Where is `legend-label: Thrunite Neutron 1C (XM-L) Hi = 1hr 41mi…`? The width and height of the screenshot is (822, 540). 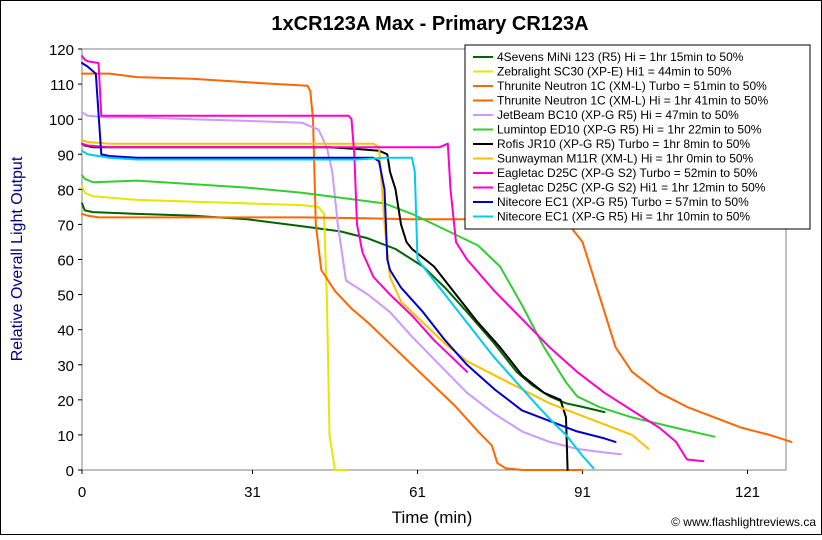 legend-label: Thrunite Neutron 1C (XM-L) Hi = 1hr 41mi… is located at coordinates (632, 101).